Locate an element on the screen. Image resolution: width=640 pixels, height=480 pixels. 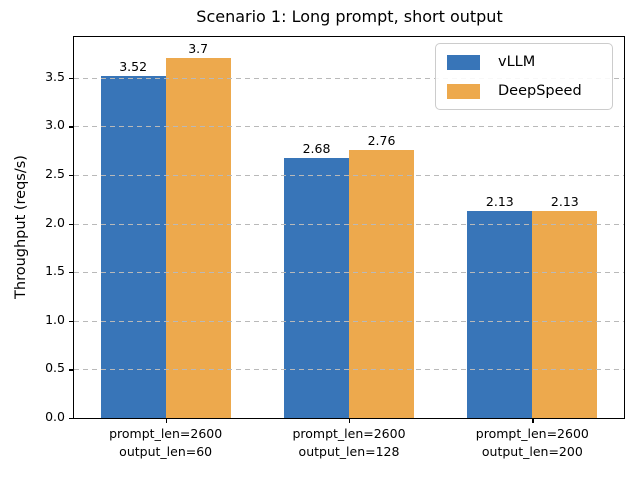
legend: vLLM DeepSpeed is located at coordinates (524, 76).